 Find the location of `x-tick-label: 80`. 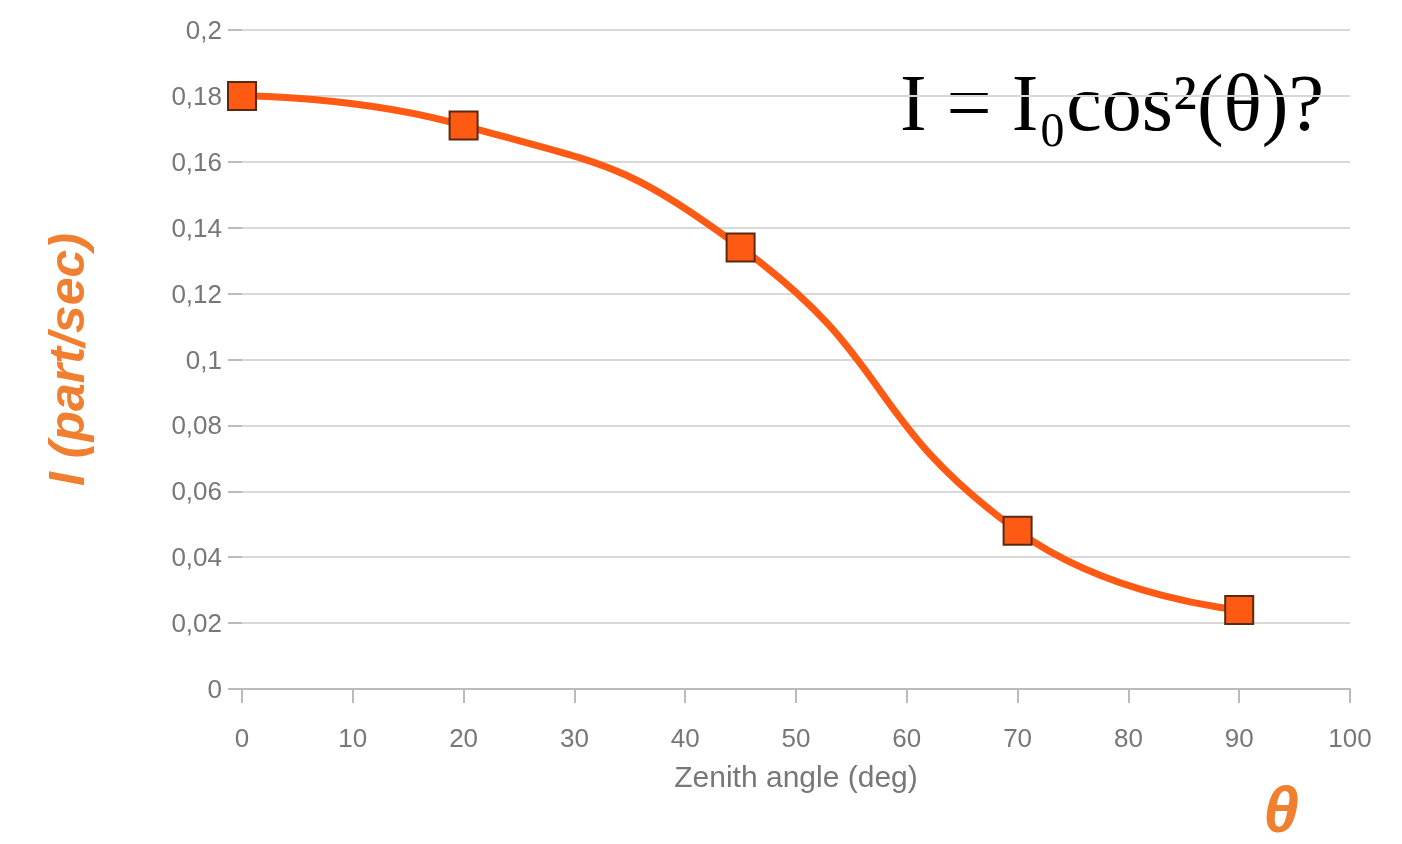

x-tick-label: 80 is located at coordinates (1128, 738).